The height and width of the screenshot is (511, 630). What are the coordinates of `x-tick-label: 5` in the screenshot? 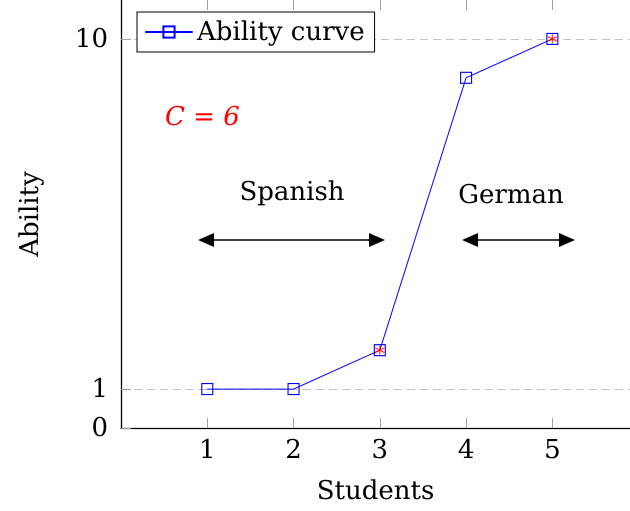 It's located at (552, 450).